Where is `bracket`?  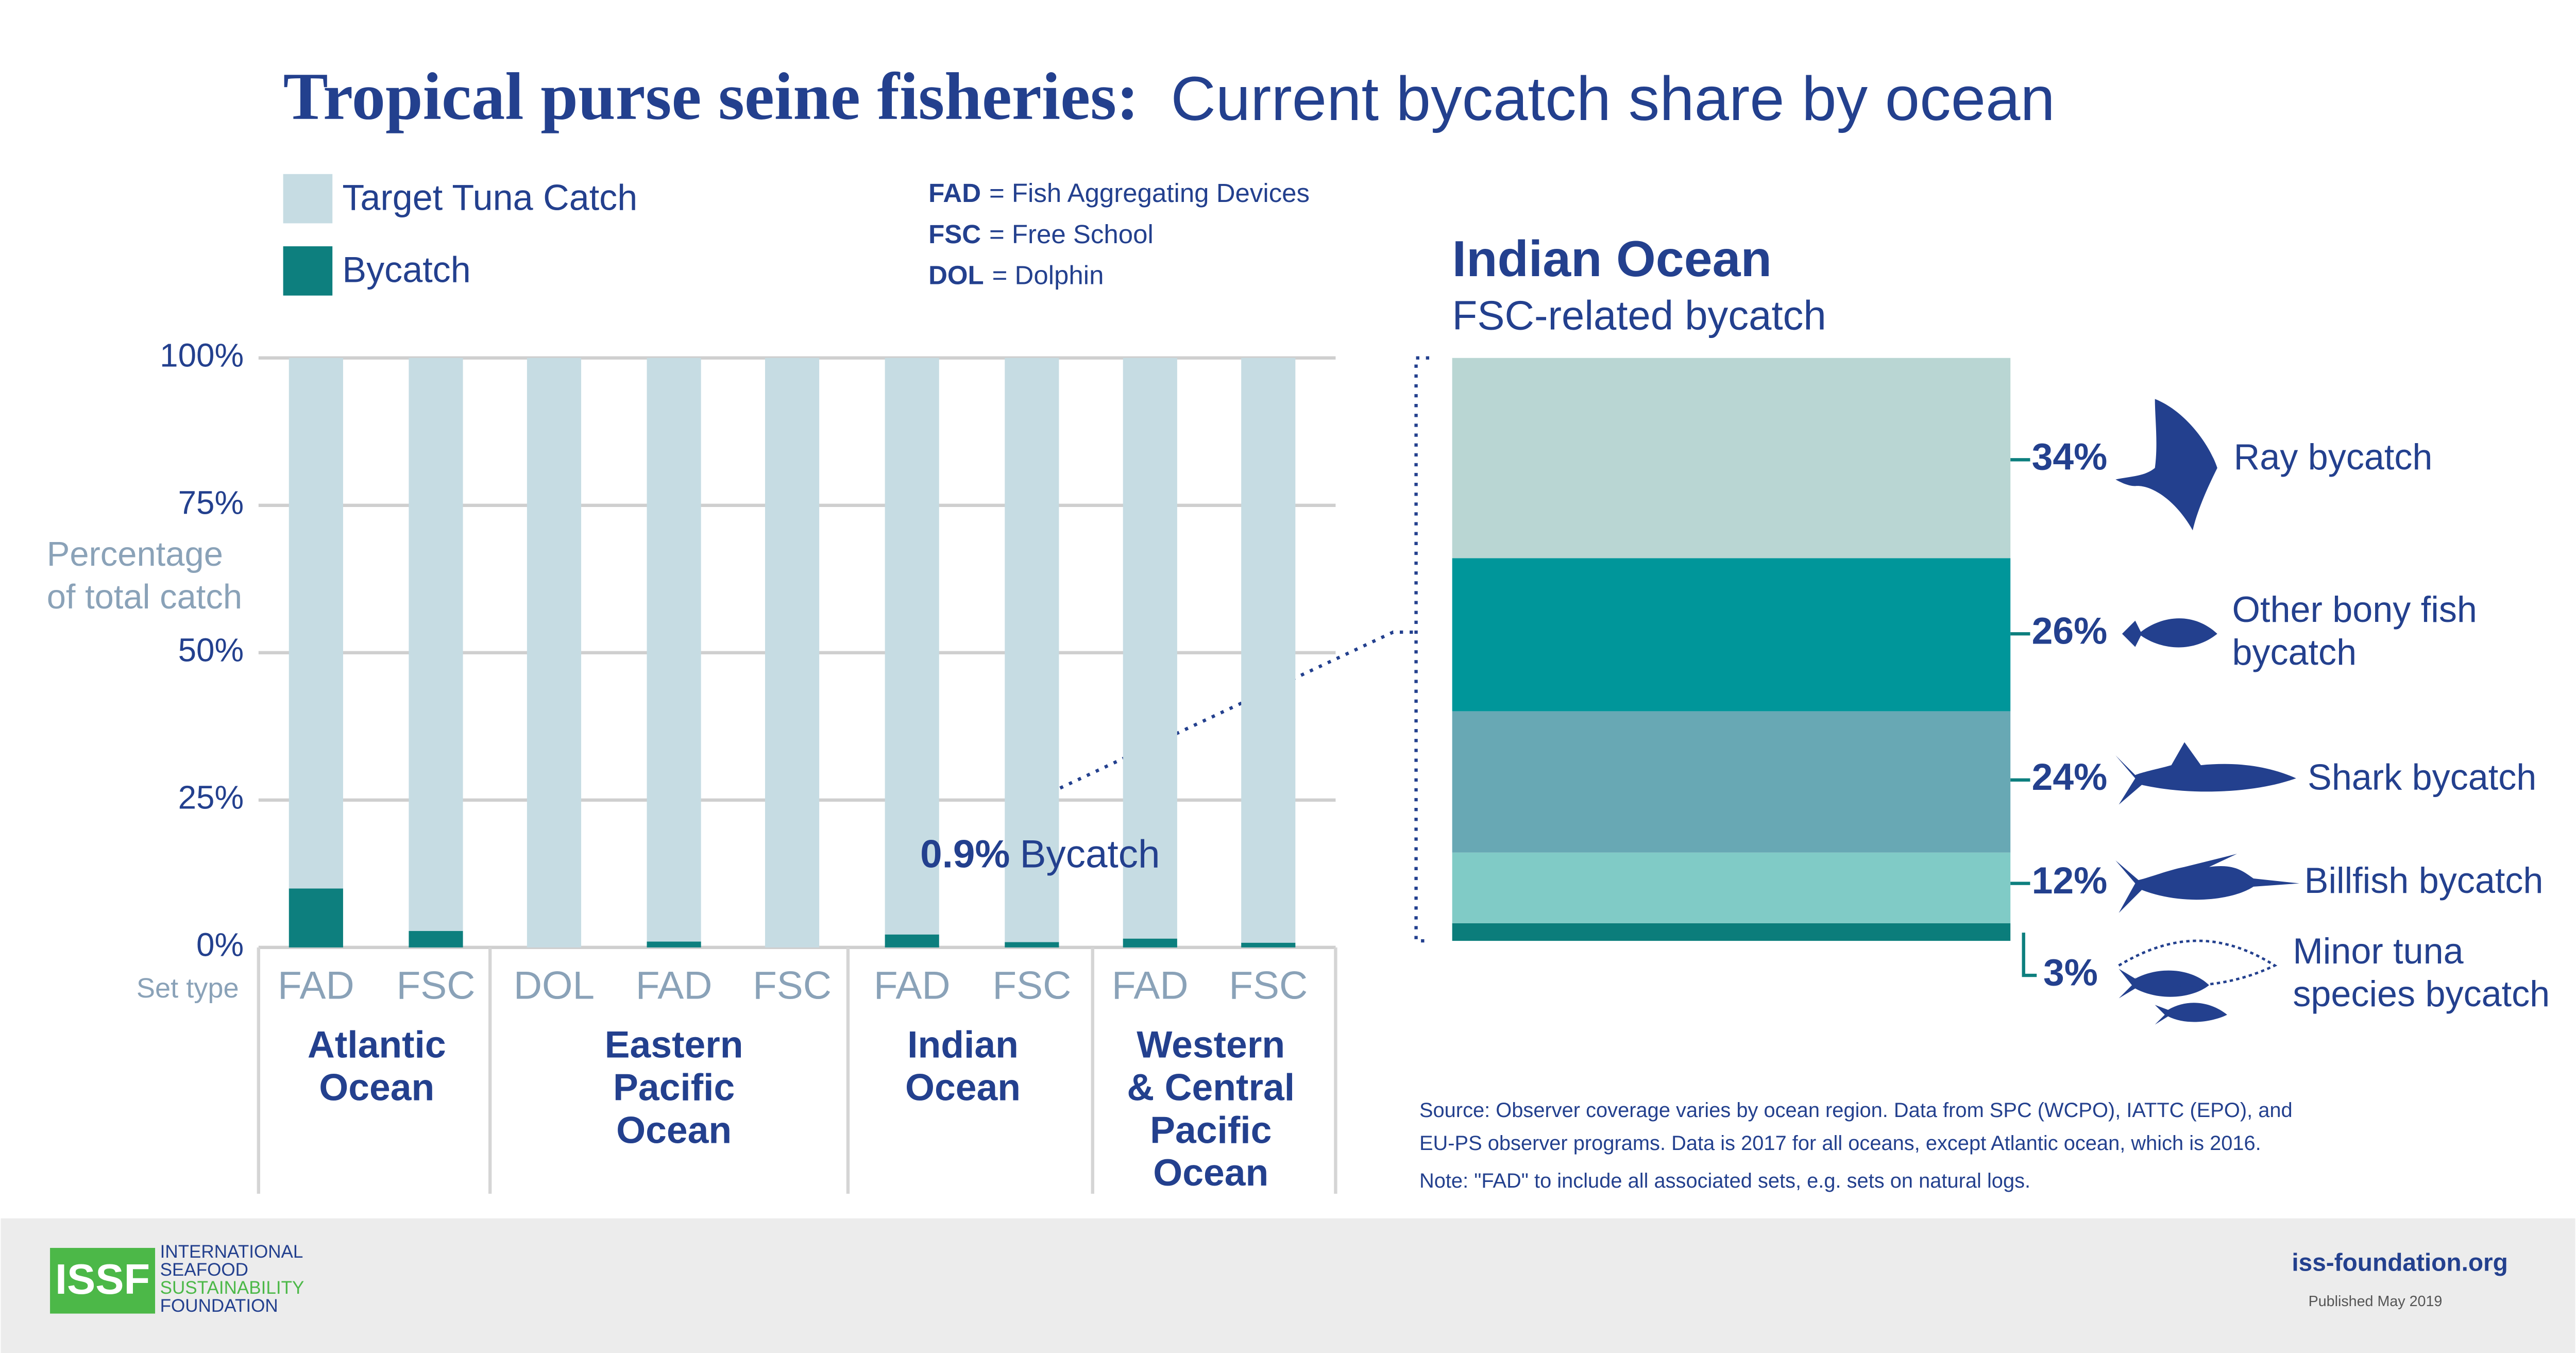 bracket is located at coordinates (1422, 650).